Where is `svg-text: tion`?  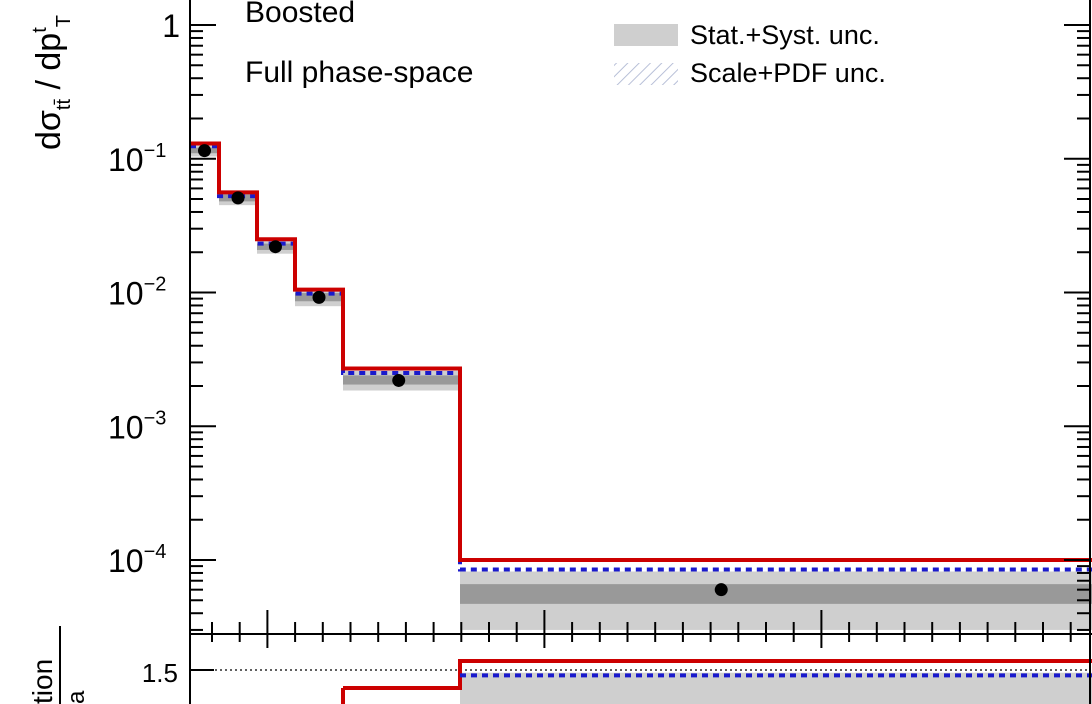 svg-text: tion is located at coordinates (42, 681).